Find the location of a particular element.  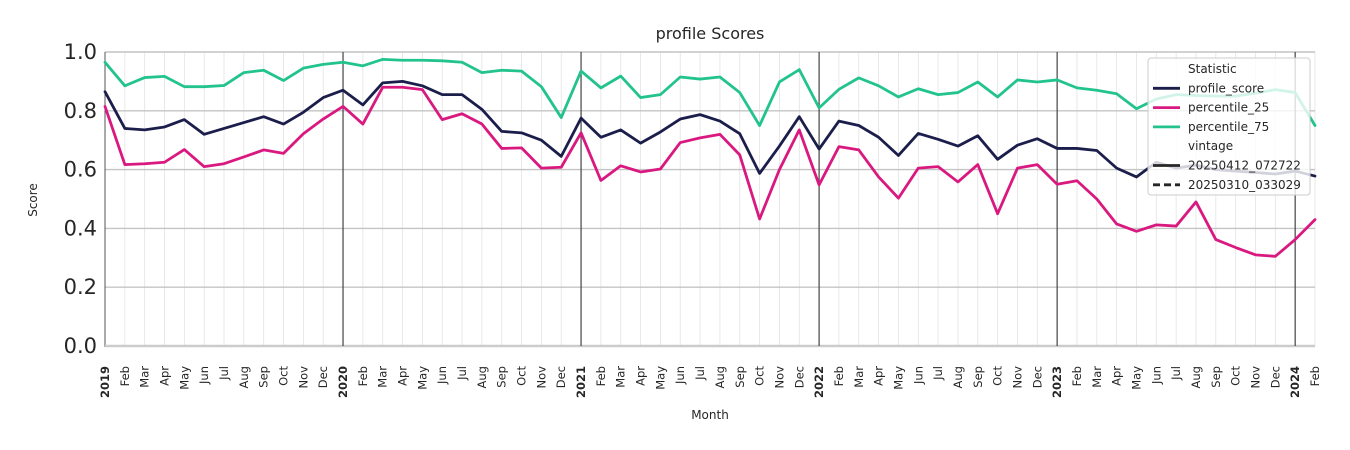

x-tick-label: 2022 is located at coordinates (819, 382).